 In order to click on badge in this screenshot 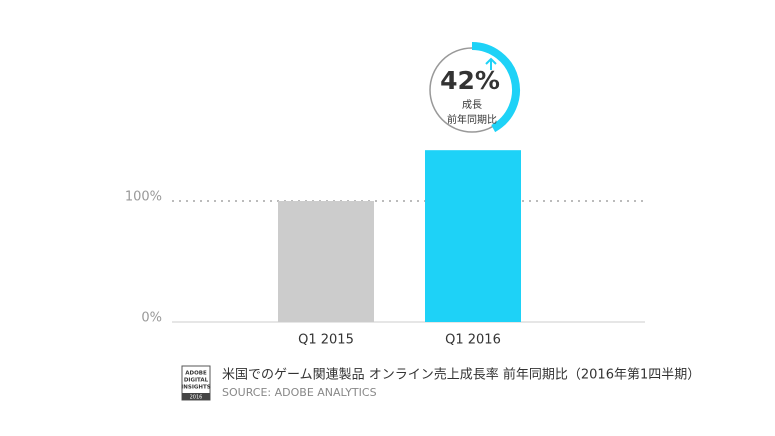, I will do `click(196, 383)`.